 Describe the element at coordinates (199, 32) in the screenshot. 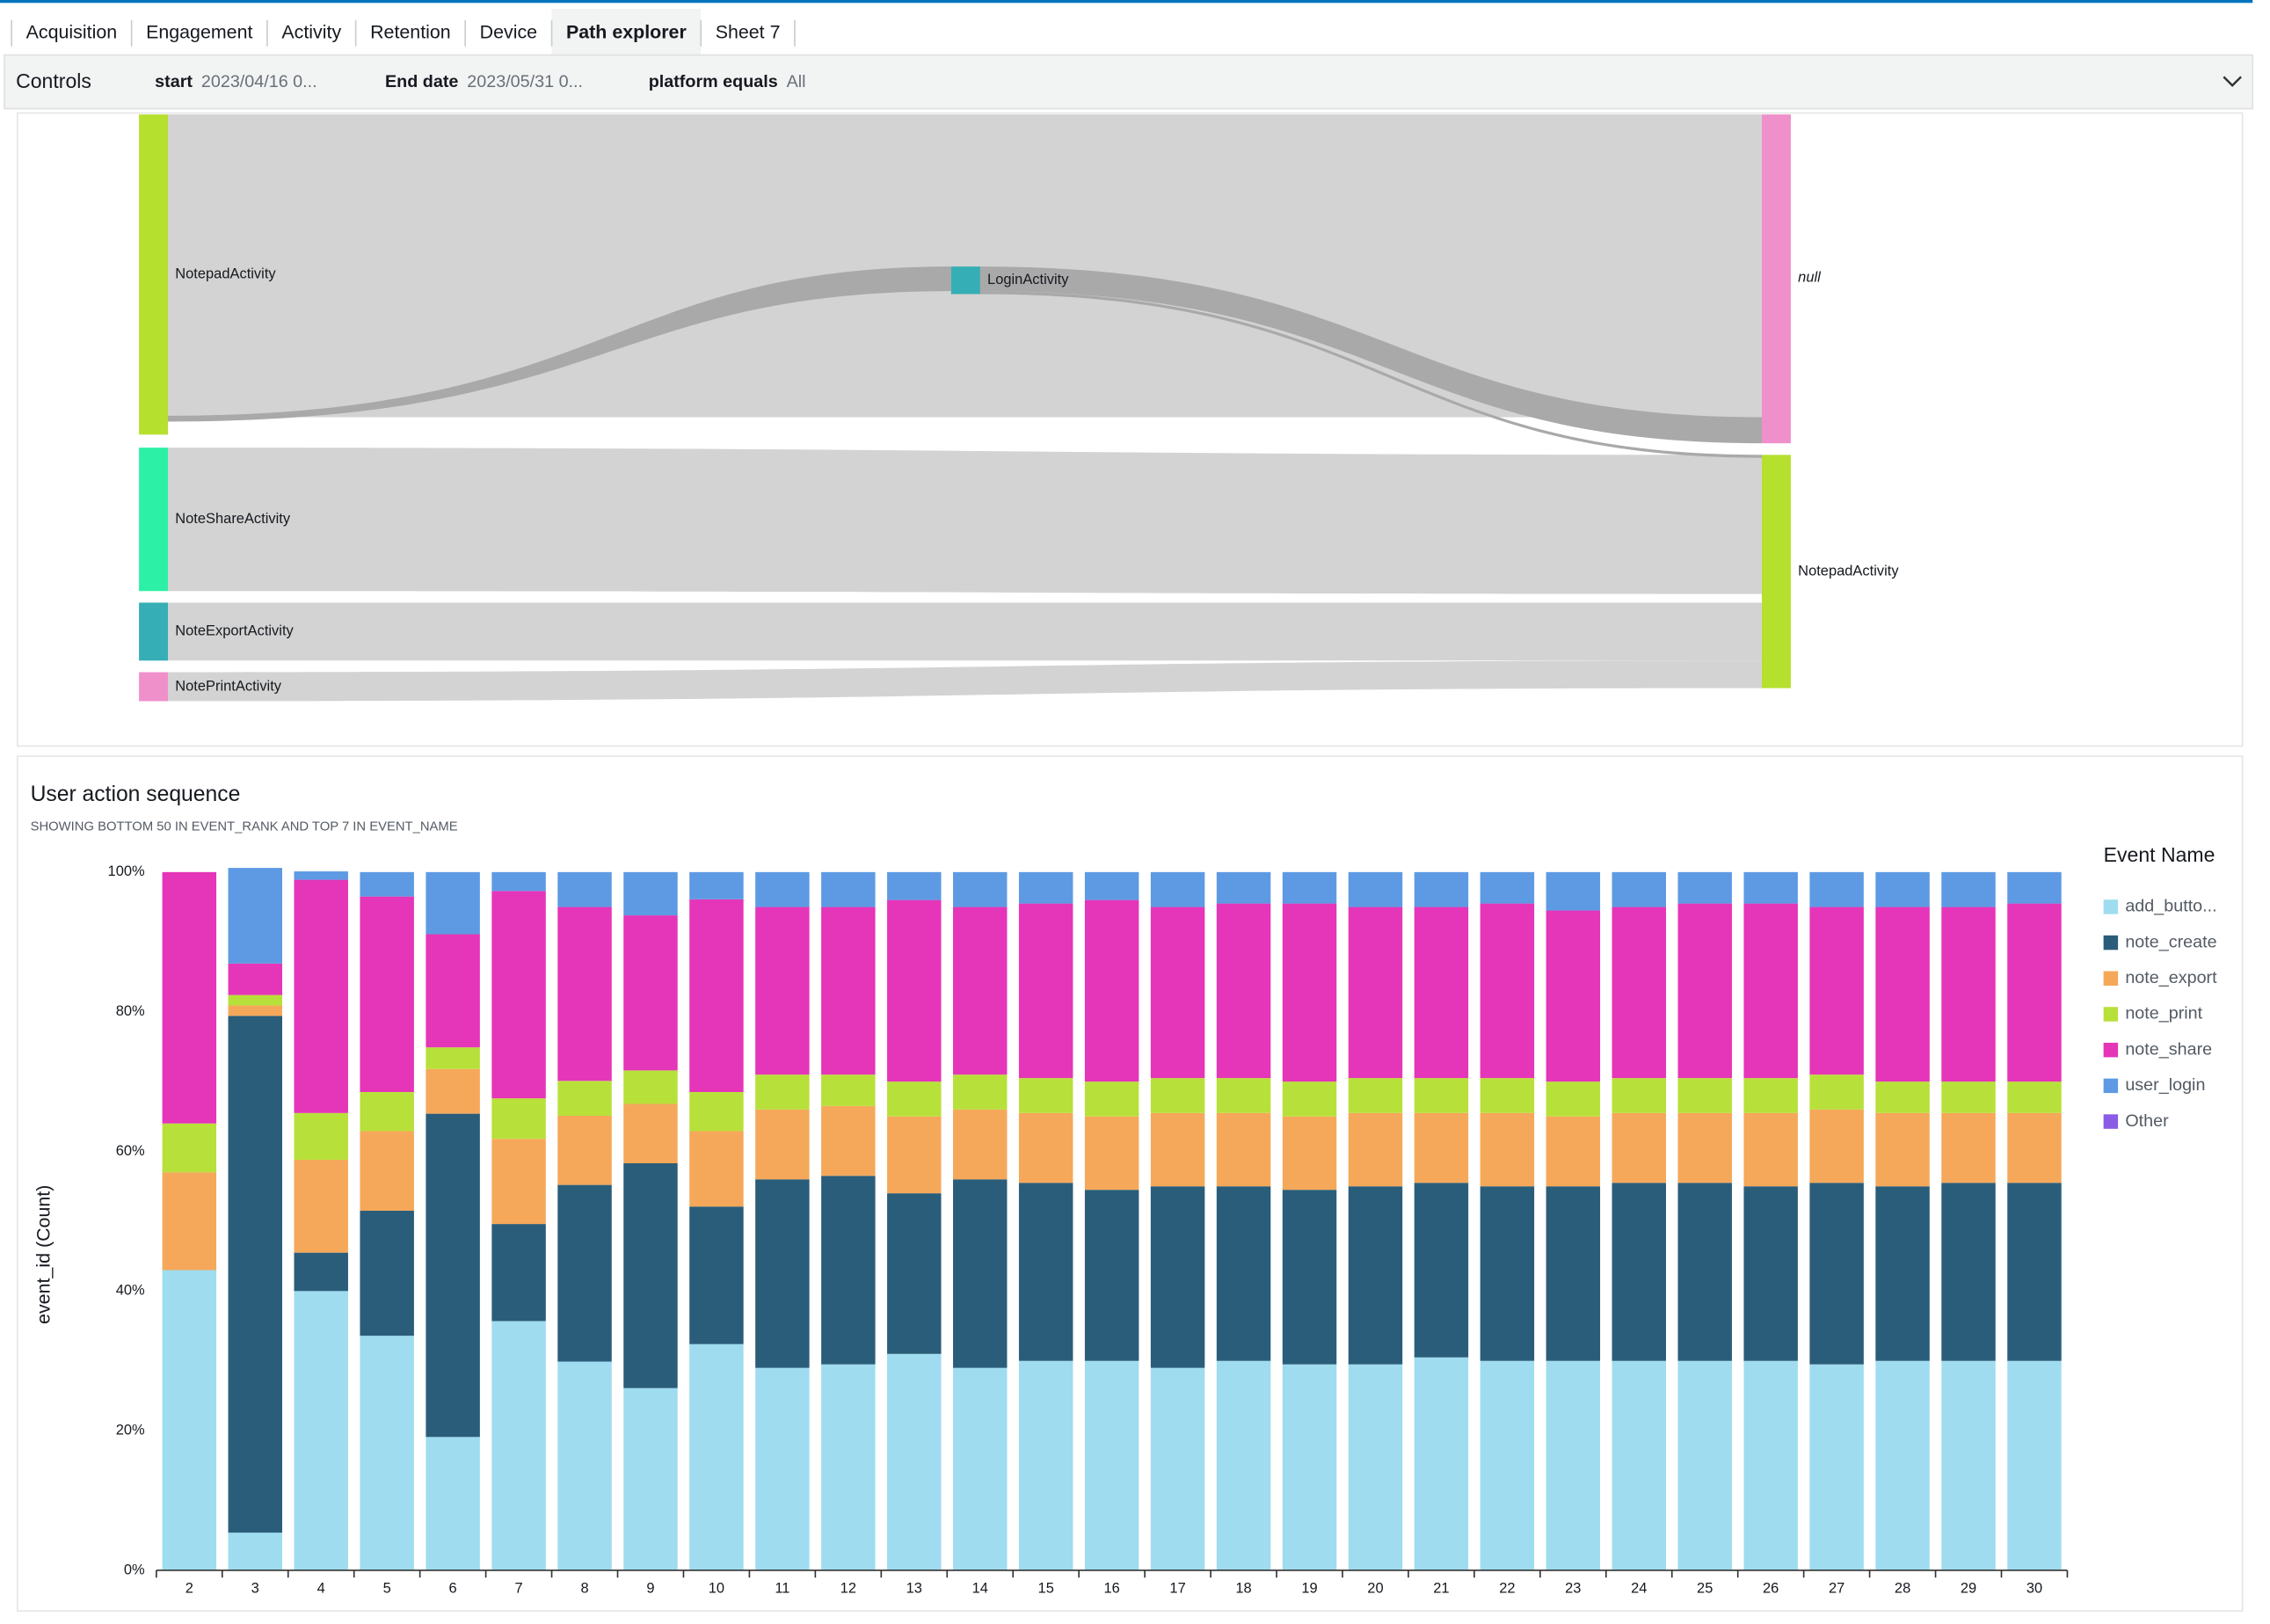

I see `tab: Engagement` at that location.